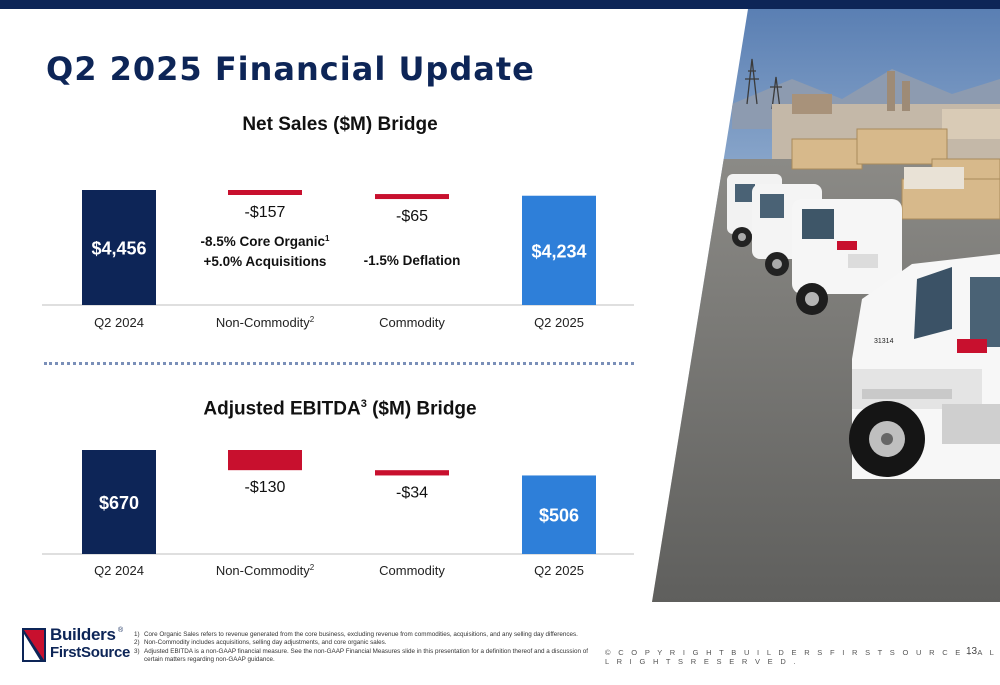 The height and width of the screenshot is (685, 1000). What do you see at coordinates (282, 409) in the screenshot?
I see `chart-title-text: Adjusted EBITDA` at bounding box center [282, 409].